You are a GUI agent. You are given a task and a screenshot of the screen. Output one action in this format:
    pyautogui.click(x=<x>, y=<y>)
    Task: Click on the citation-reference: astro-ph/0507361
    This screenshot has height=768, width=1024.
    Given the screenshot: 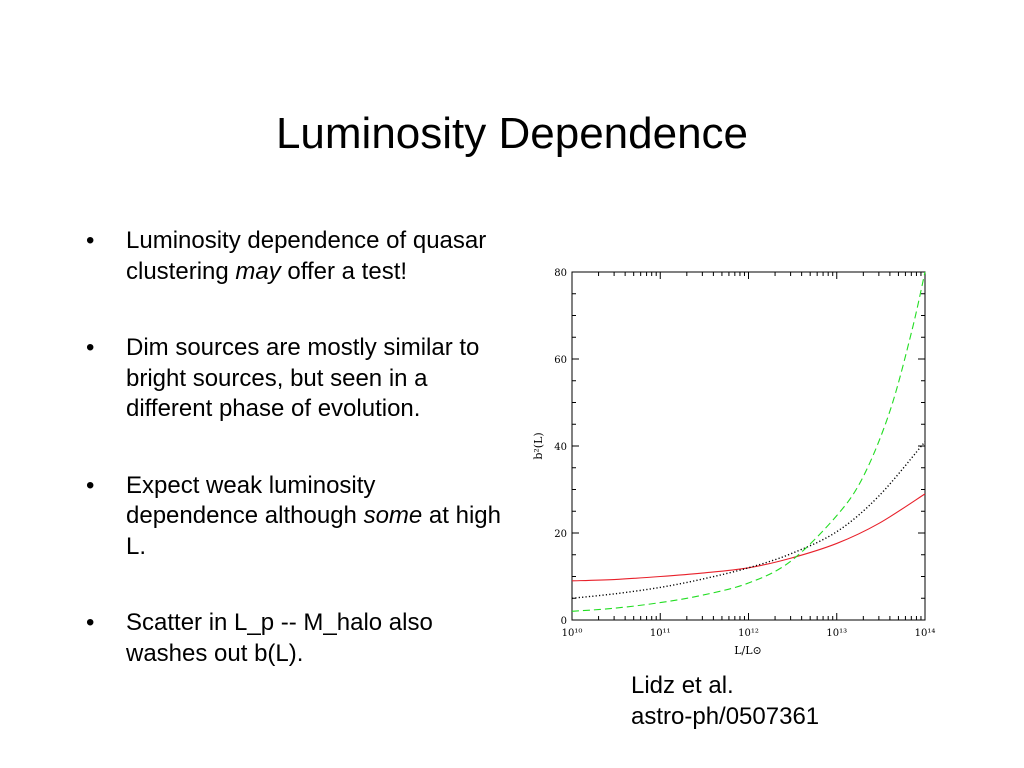 What is the action you would take?
    pyautogui.click(x=725, y=716)
    